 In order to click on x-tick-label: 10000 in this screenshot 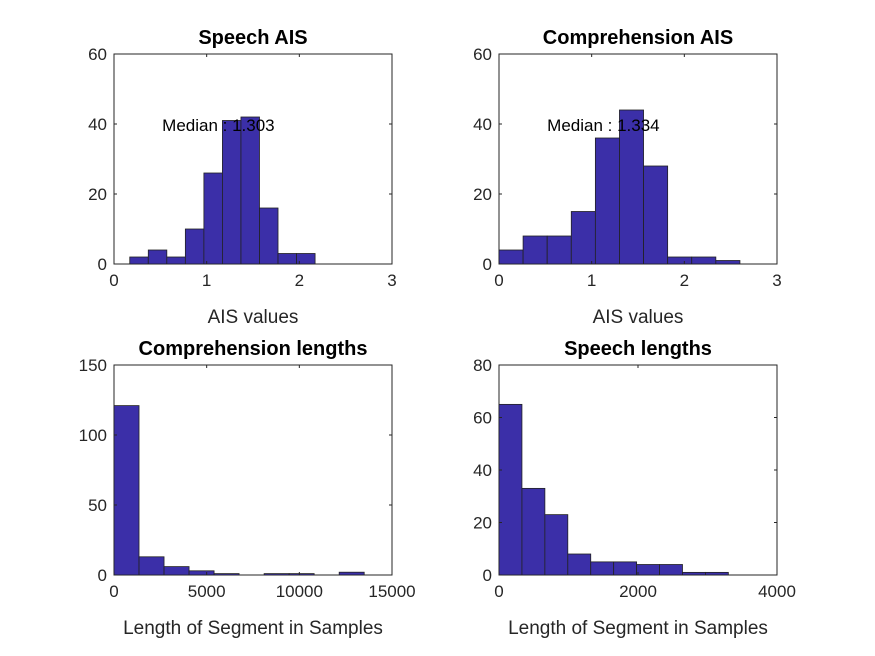, I will do `click(299, 591)`.